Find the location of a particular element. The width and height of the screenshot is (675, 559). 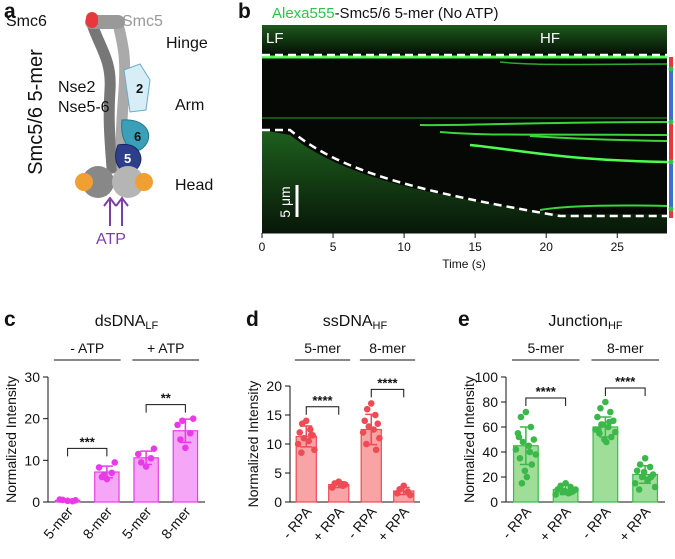

significance-label: **** is located at coordinates (387, 382).